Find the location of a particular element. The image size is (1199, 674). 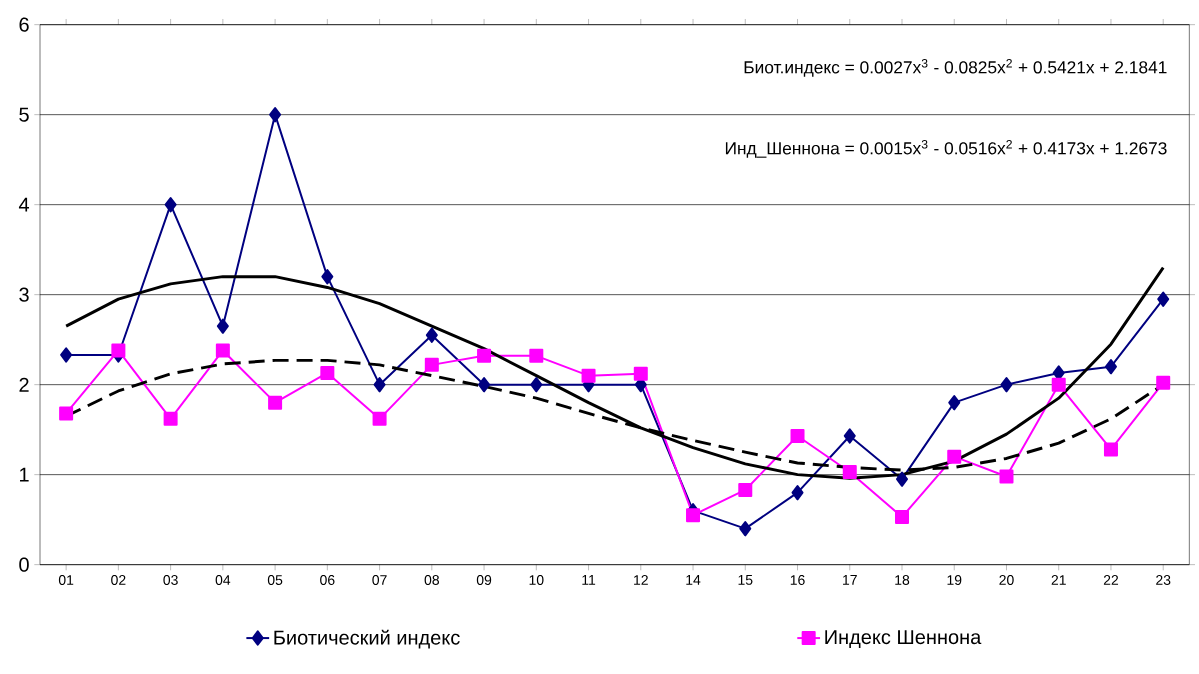

x-tick-label: 15 is located at coordinates (745, 580).